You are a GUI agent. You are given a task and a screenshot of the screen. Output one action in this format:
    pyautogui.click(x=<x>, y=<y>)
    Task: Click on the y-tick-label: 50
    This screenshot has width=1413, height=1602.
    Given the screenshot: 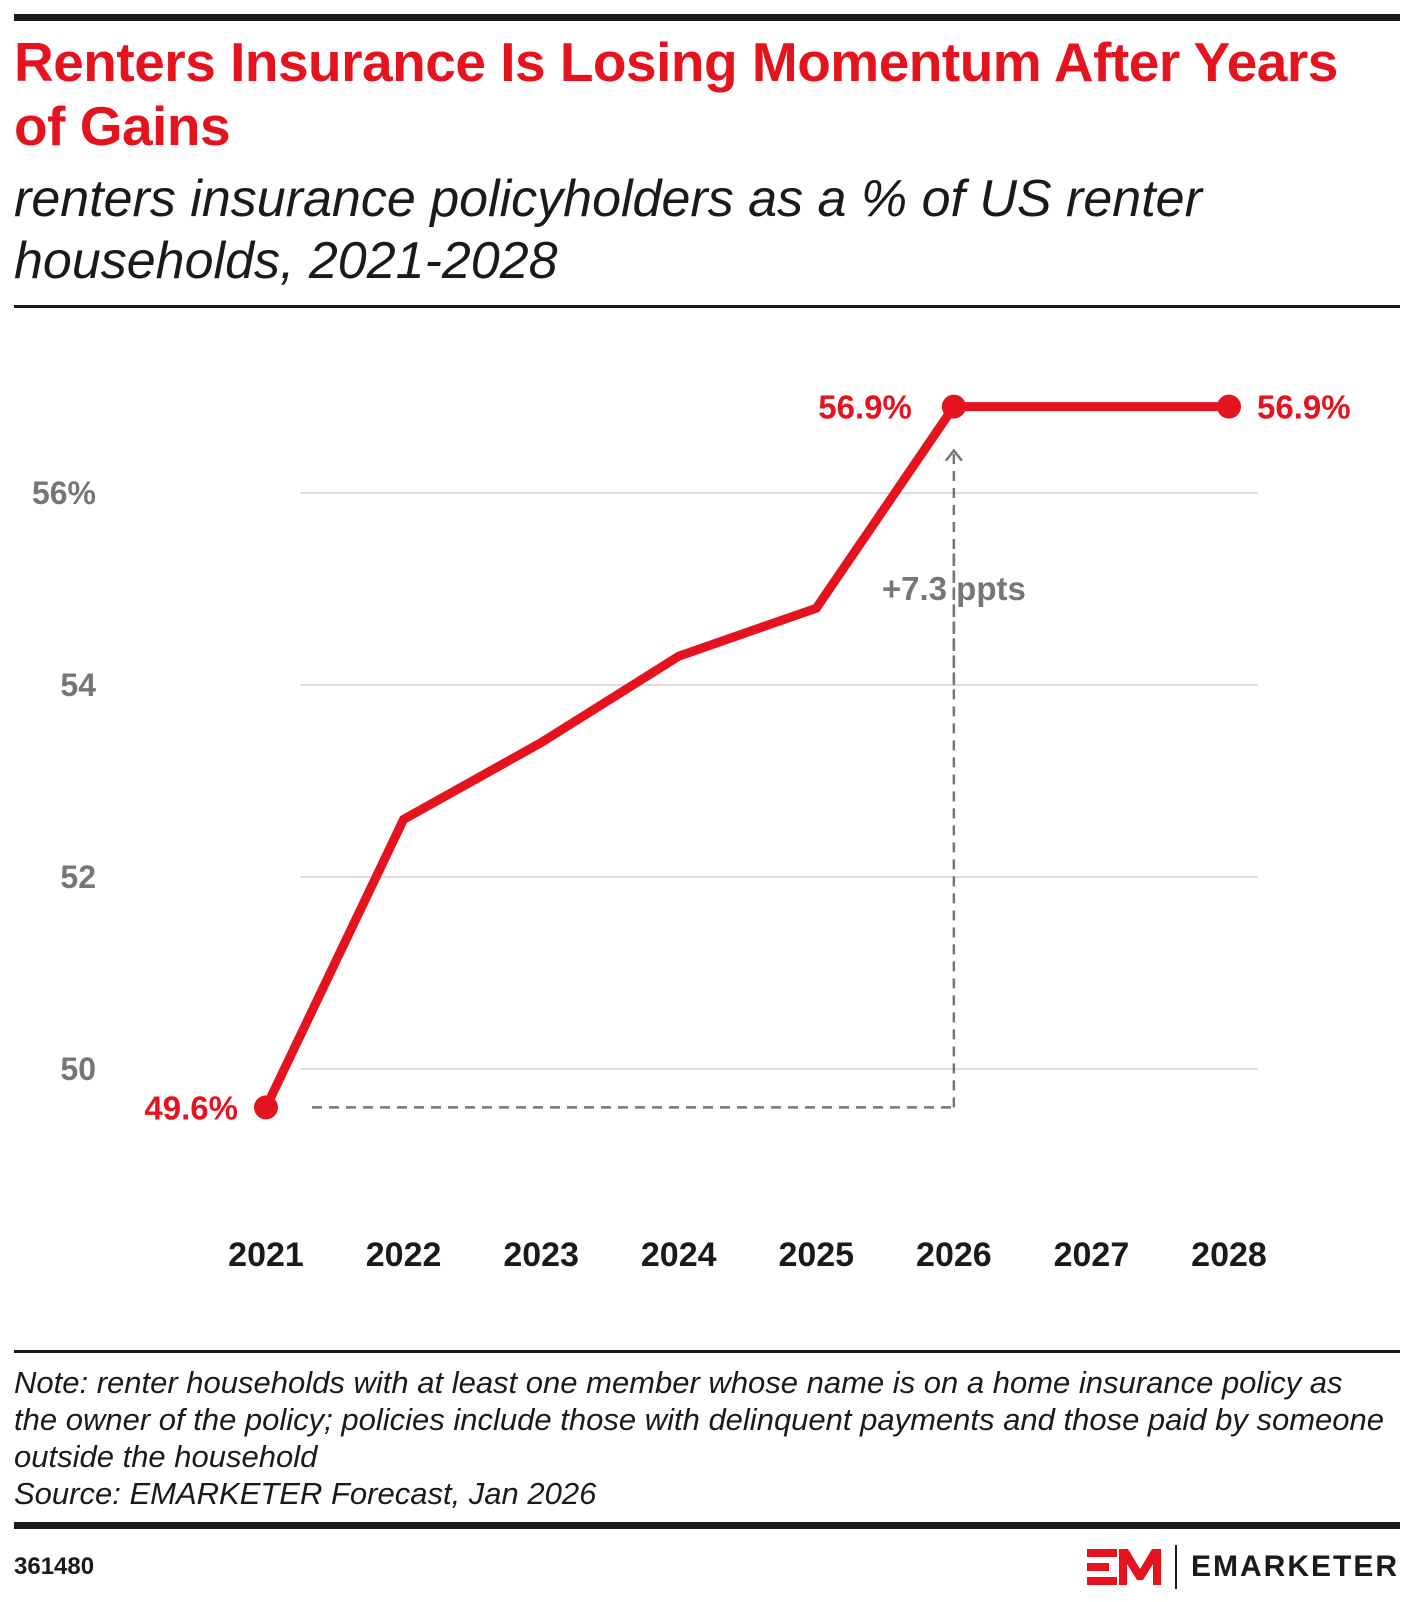 What is the action you would take?
    pyautogui.click(x=78, y=1069)
    